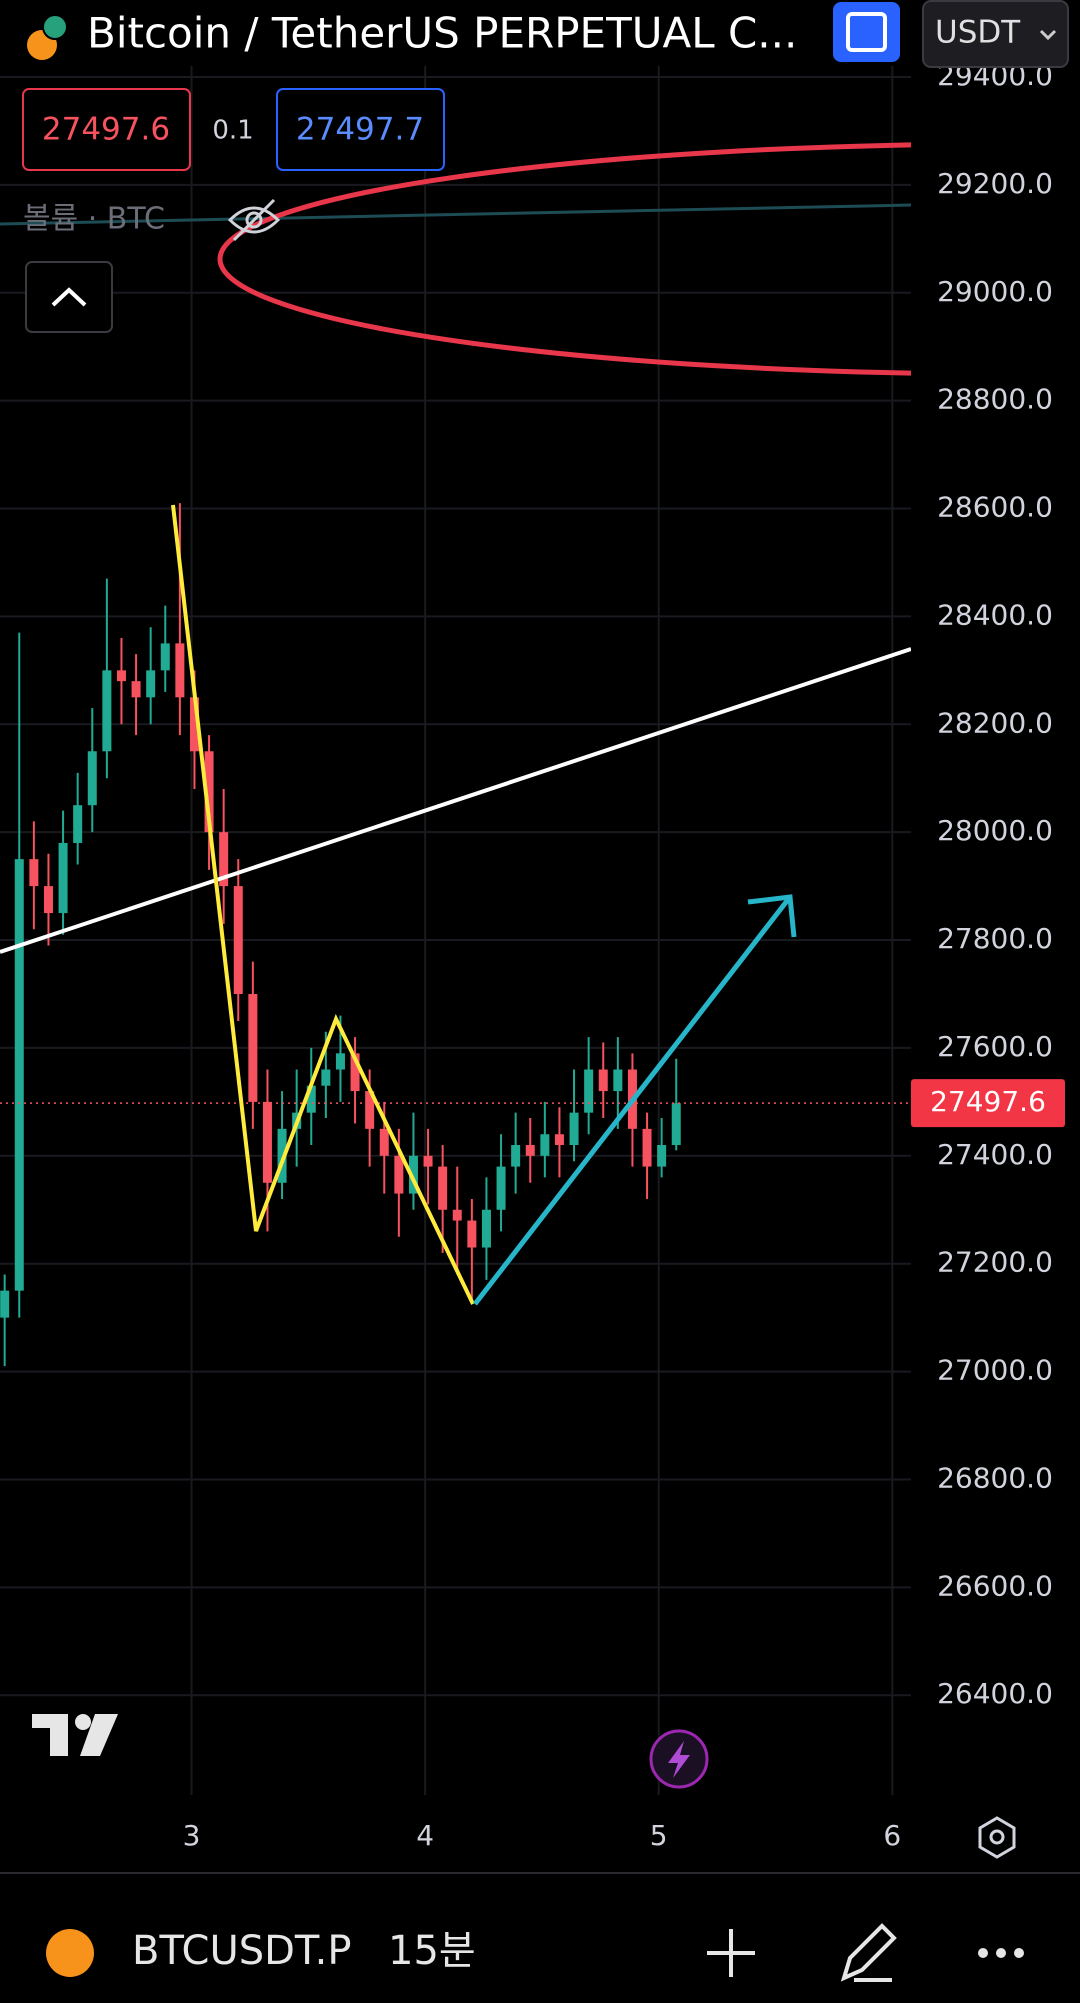 The image size is (1080, 2003). I want to click on last-price-label: 27497.6, so click(988, 1101).